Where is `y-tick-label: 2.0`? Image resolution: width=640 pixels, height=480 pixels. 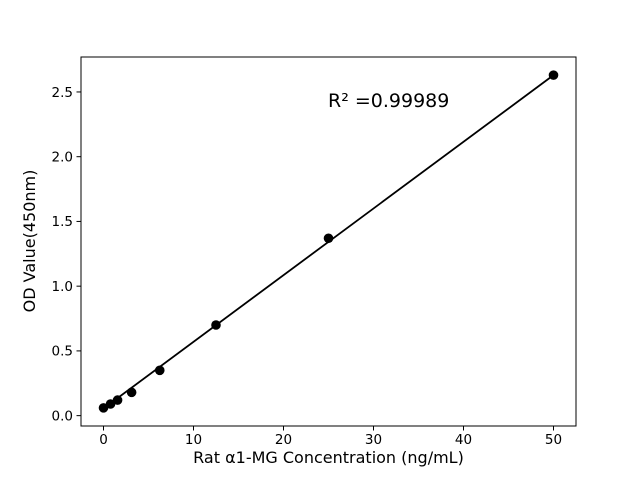
y-tick-label: 2.0 is located at coordinates (62, 157).